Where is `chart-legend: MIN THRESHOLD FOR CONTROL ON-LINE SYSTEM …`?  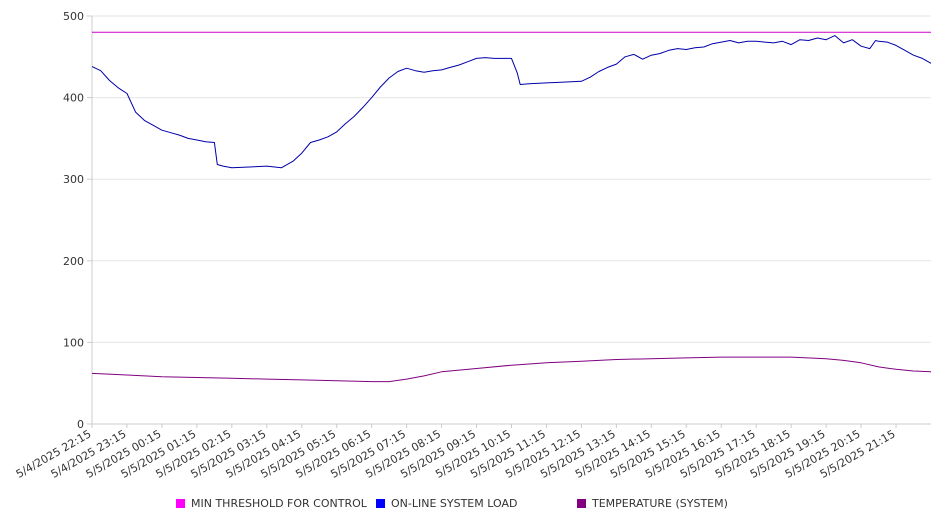
chart-legend: MIN THRESHOLD FOR CONTROL ON-LINE SYSTEM … is located at coordinates (473, 506).